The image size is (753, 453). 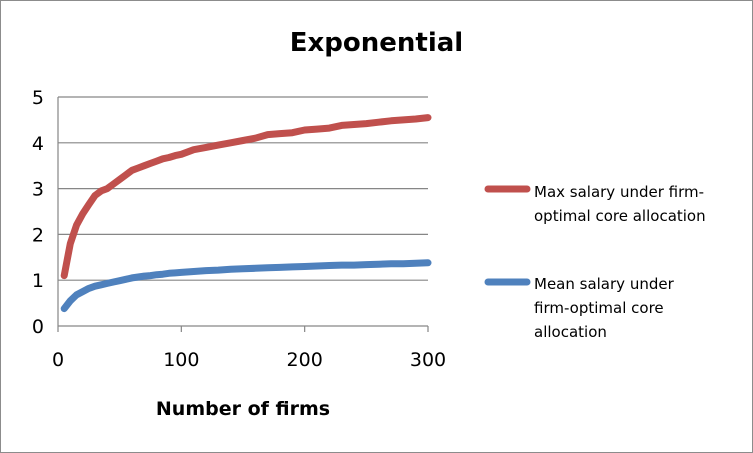 What do you see at coordinates (246, 286) in the screenshot?
I see `series-line-mean-salary` at bounding box center [246, 286].